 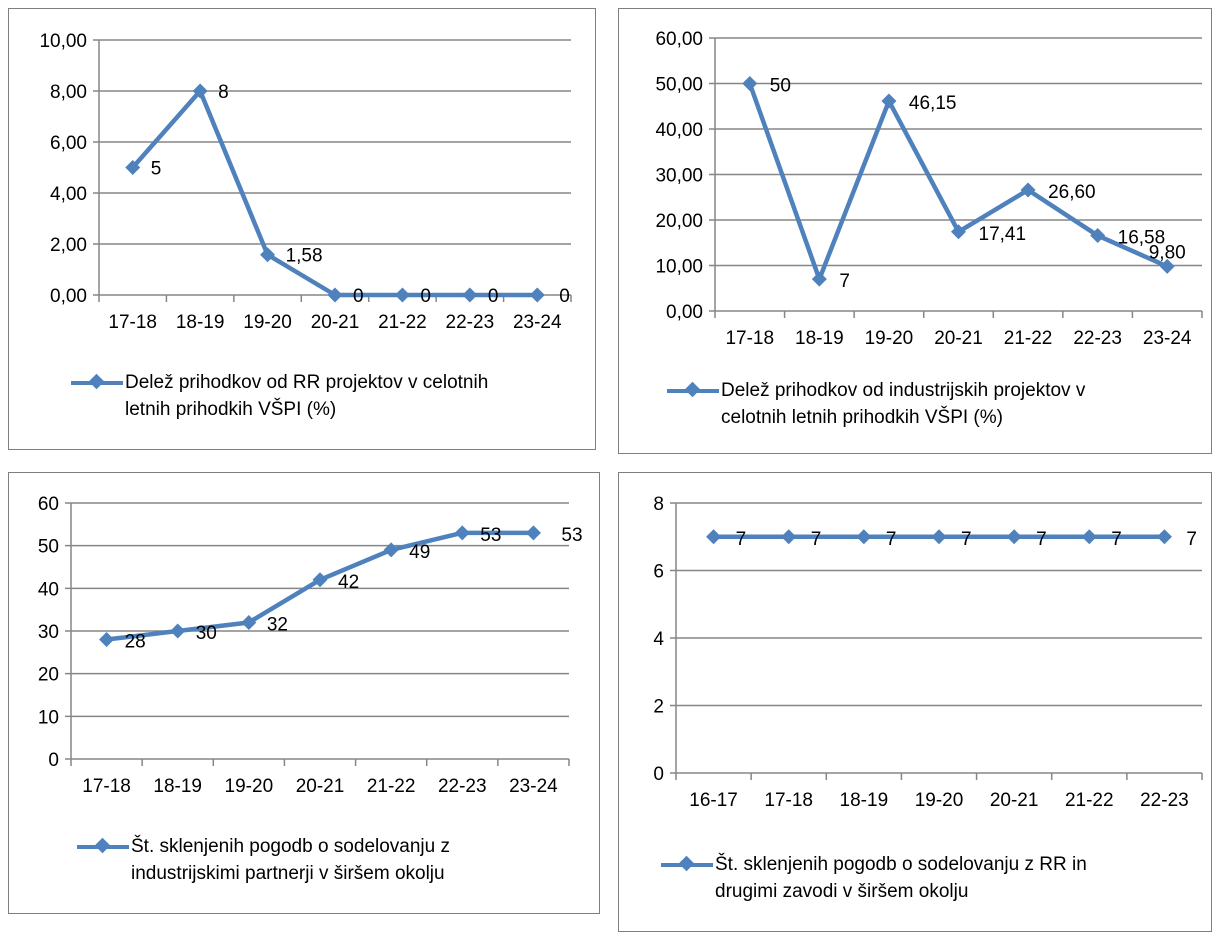 I want to click on legend-label-line-2: celotnih letnih prihodkih VŠPI (%), so click(x=862, y=417).